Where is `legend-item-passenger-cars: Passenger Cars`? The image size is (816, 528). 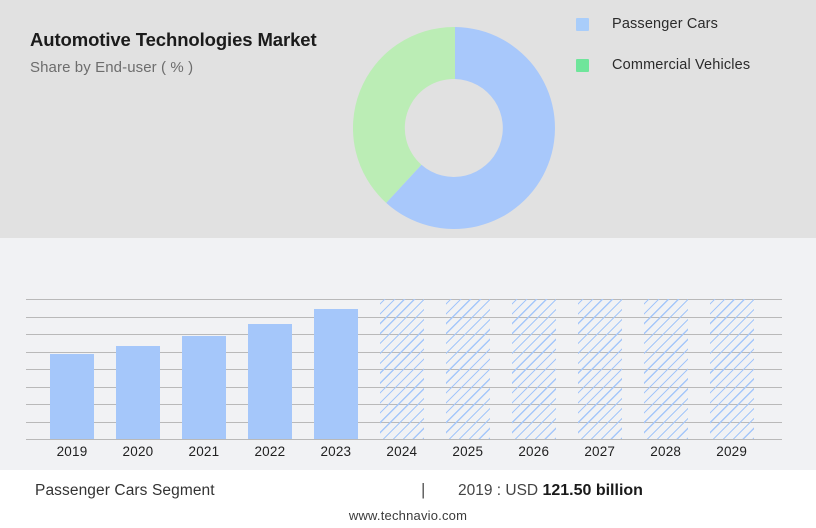 legend-item-passenger-cars: Passenger Cars is located at coordinates (691, 24).